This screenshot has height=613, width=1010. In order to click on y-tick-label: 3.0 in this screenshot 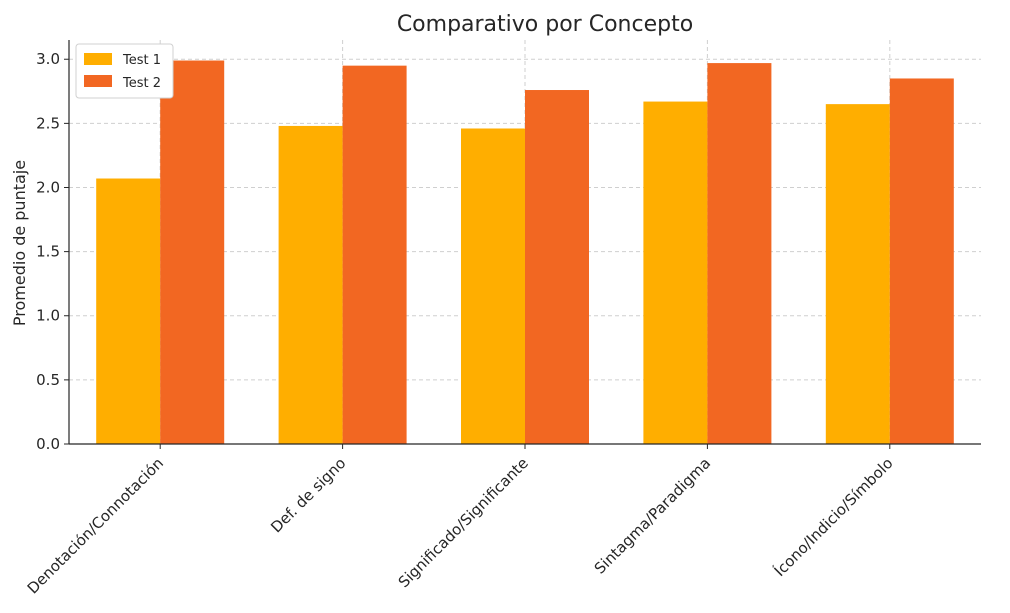, I will do `click(48, 59)`.